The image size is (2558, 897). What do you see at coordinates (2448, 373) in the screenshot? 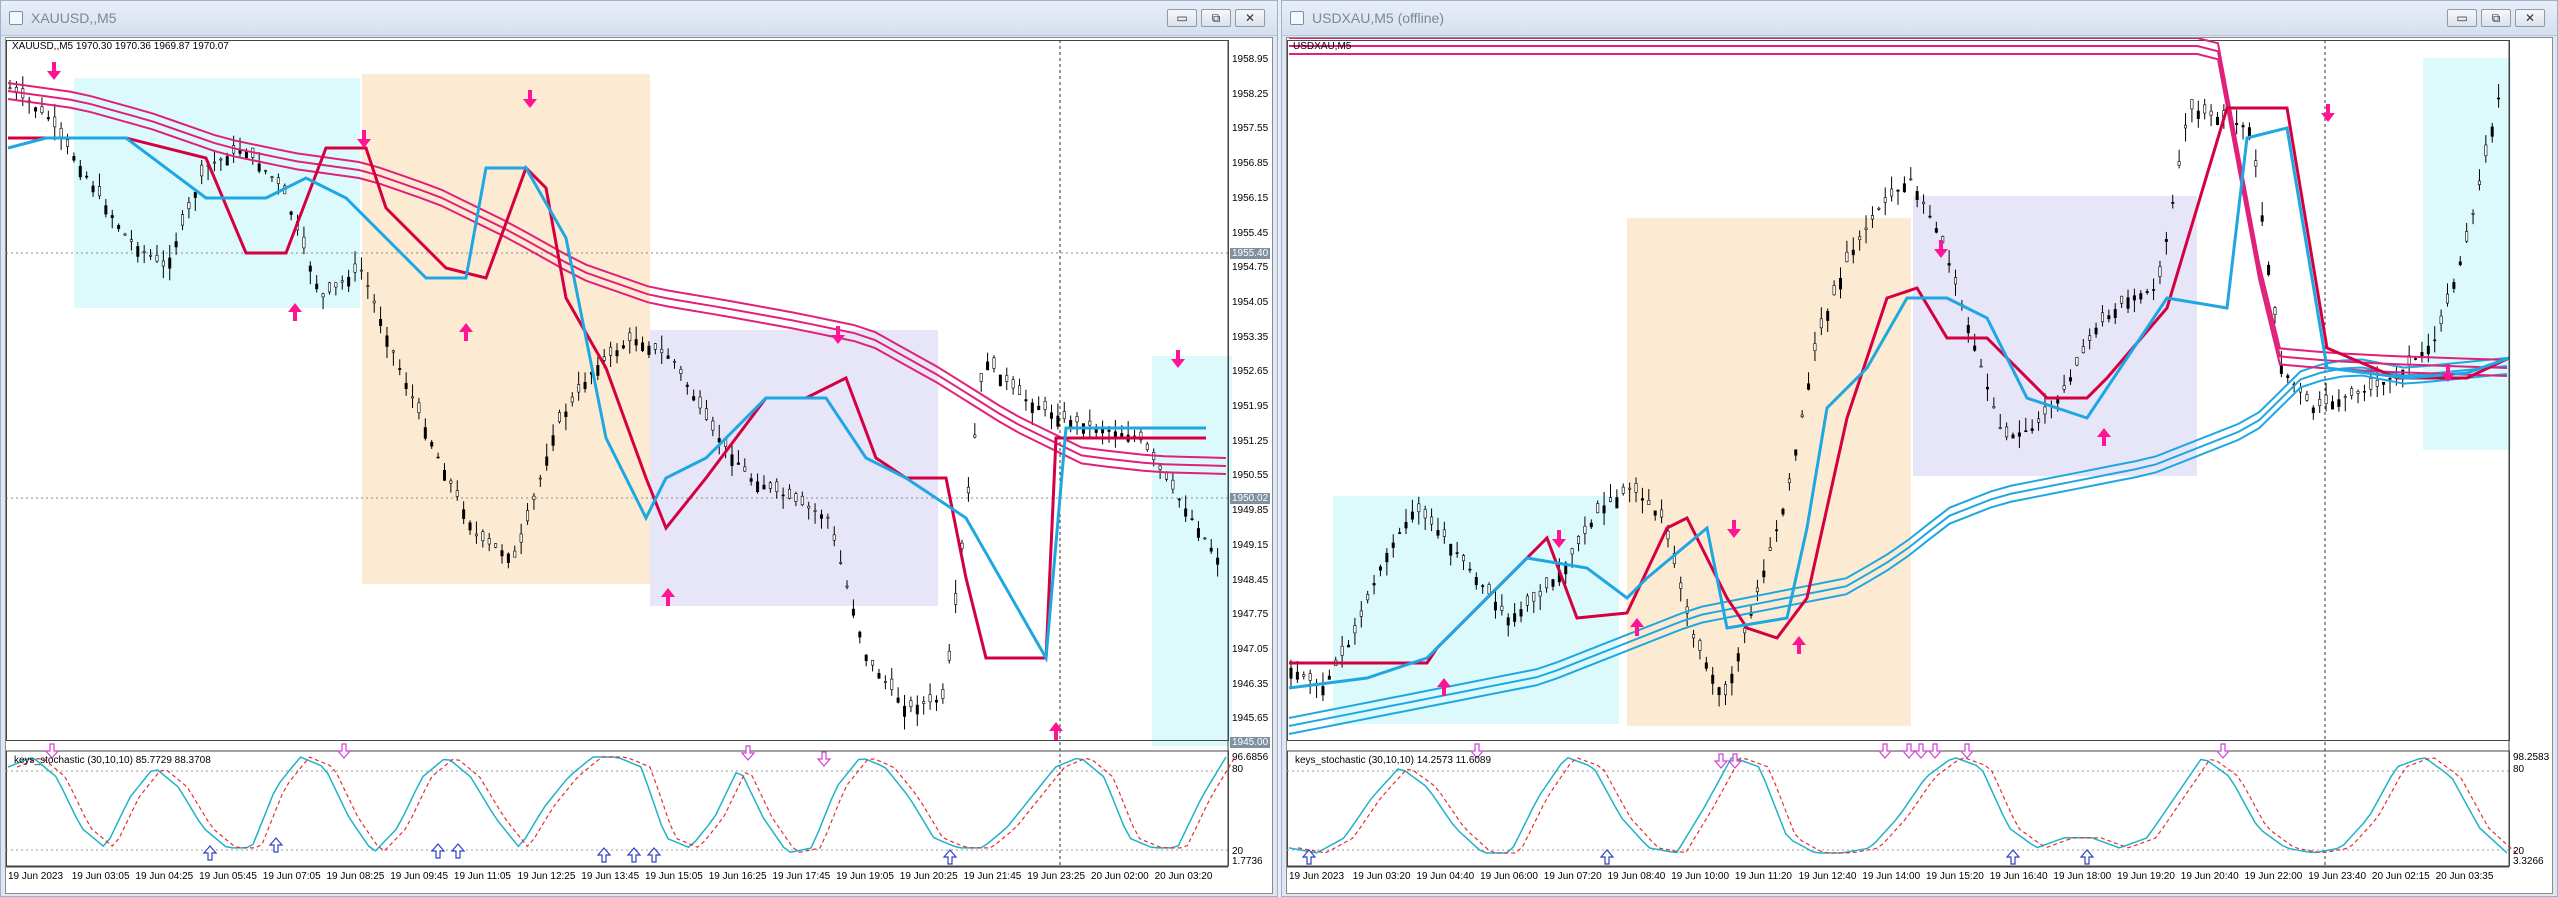
I see `sell-arrow-icon` at bounding box center [2448, 373].